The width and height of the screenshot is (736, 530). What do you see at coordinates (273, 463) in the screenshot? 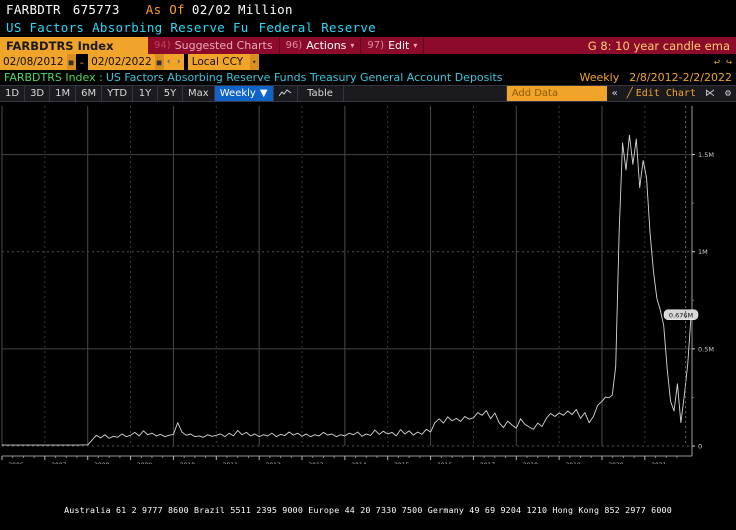
I see `svg-text: 2012` at bounding box center [273, 463].